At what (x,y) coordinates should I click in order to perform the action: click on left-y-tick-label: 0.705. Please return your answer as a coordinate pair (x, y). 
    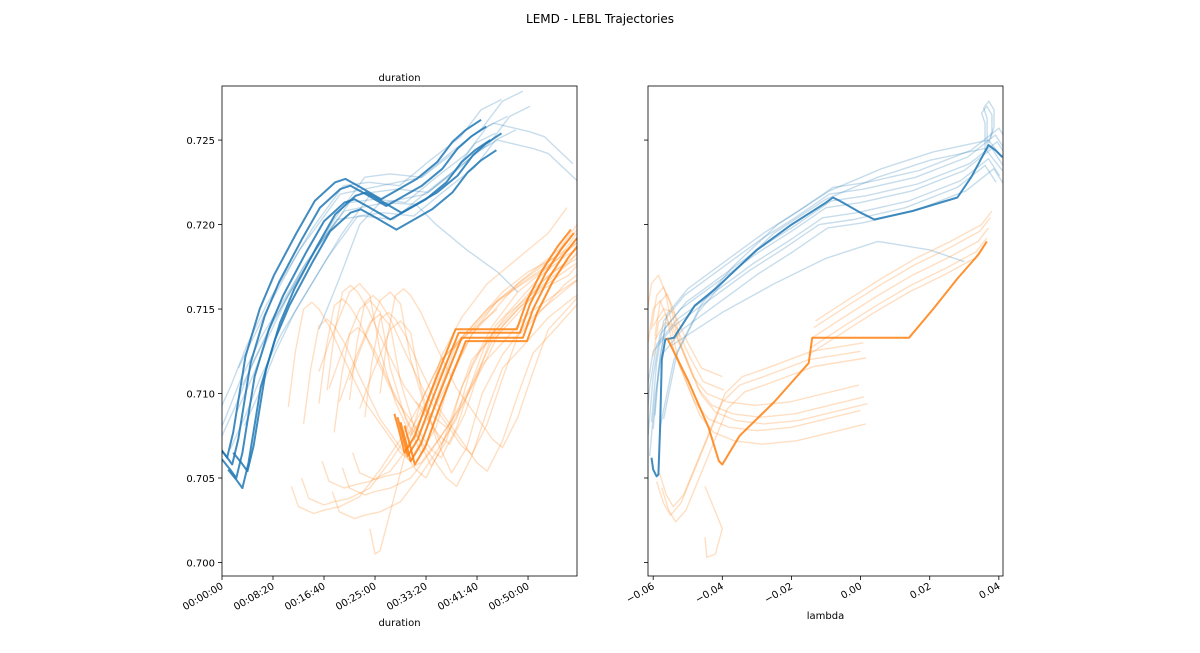
    Looking at the image, I should click on (200, 479).